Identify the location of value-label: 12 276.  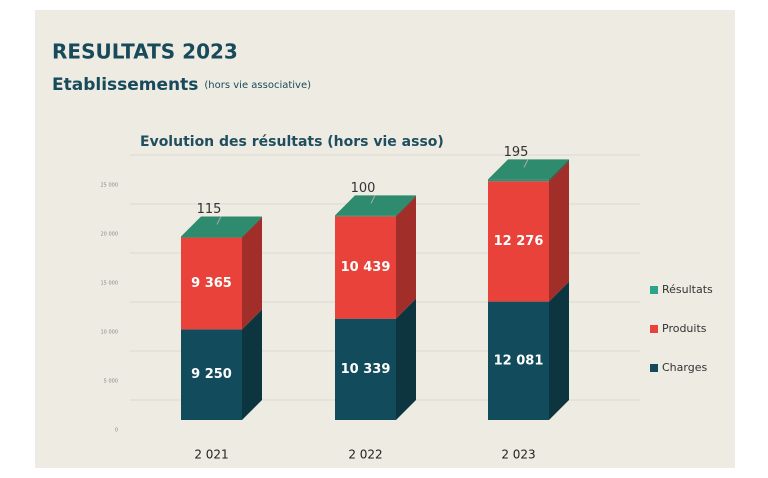
(519, 241).